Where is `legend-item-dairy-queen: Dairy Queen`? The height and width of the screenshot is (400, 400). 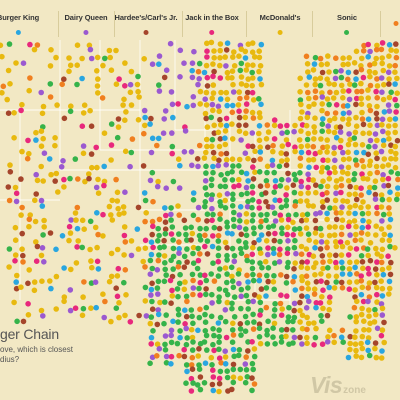 legend-item-dairy-queen: Dairy Queen is located at coordinates (86, 24).